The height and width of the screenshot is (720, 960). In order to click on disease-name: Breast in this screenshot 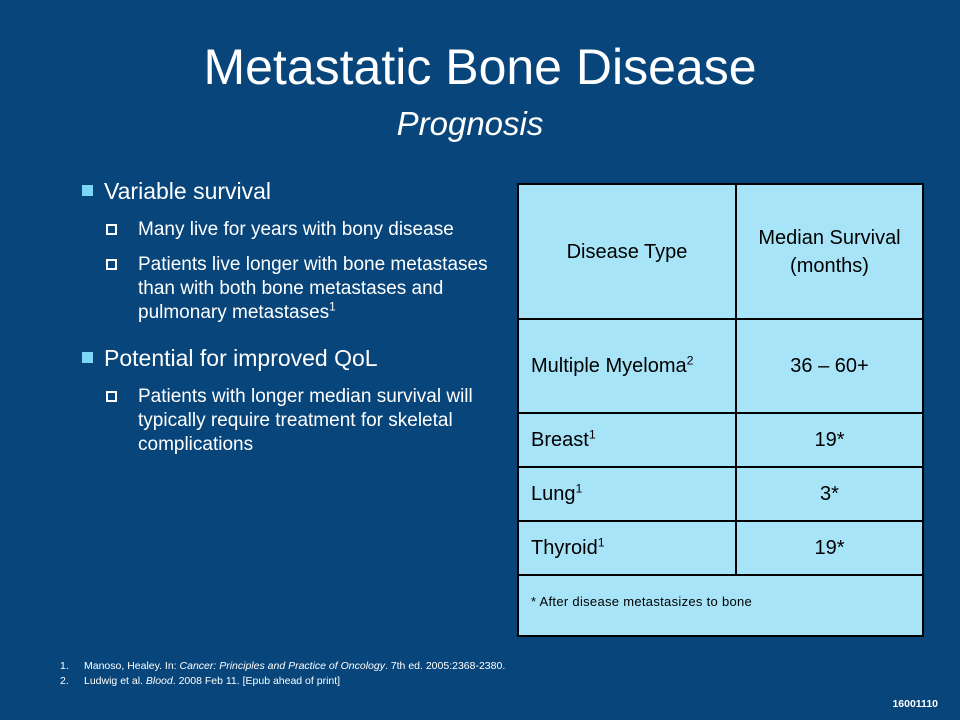, I will do `click(560, 440)`.